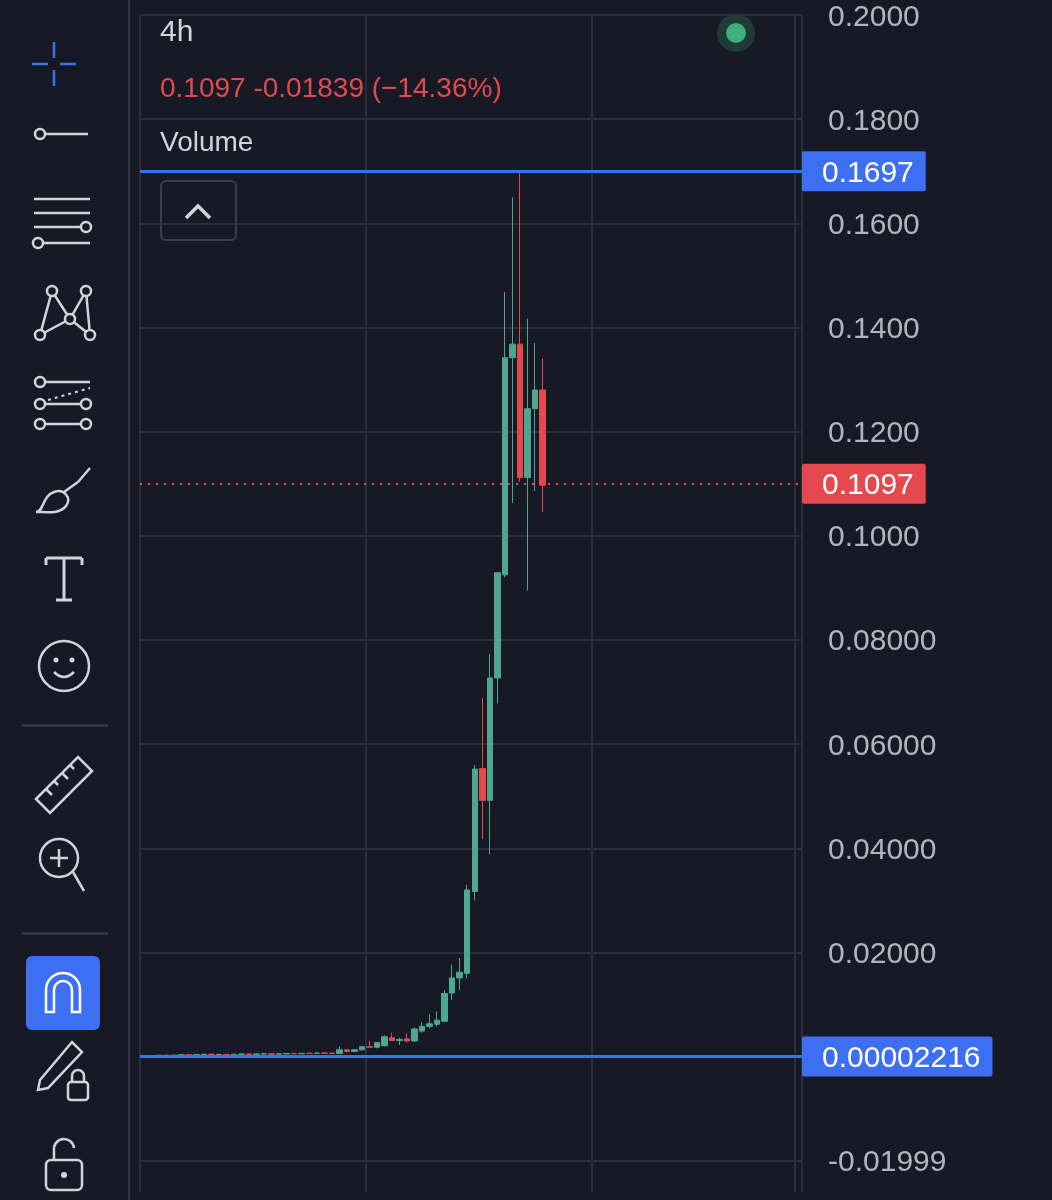 The height and width of the screenshot is (1200, 1052). I want to click on y-tick-label: 0.1000, so click(874, 536).